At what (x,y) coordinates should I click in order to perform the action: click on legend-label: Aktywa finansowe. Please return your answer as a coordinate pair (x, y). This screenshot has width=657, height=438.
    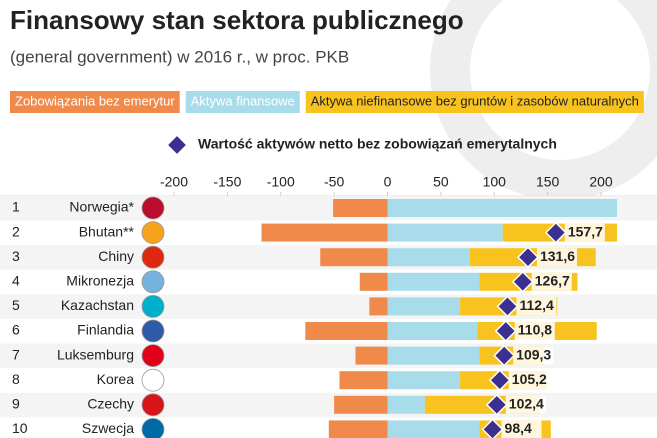
    Looking at the image, I should click on (243, 100).